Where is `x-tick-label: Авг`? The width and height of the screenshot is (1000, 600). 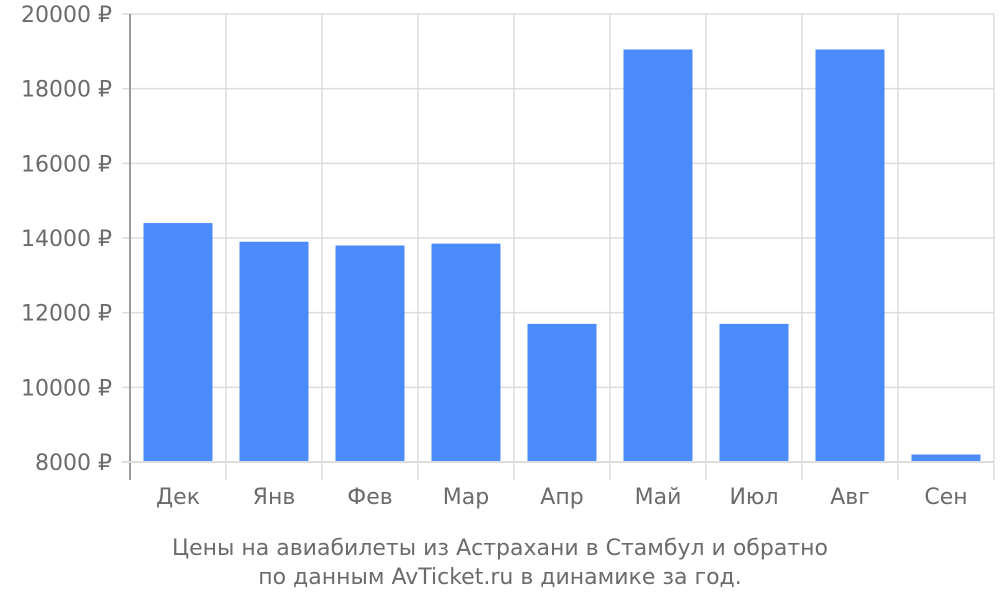 x-tick-label: Авг is located at coordinates (850, 497).